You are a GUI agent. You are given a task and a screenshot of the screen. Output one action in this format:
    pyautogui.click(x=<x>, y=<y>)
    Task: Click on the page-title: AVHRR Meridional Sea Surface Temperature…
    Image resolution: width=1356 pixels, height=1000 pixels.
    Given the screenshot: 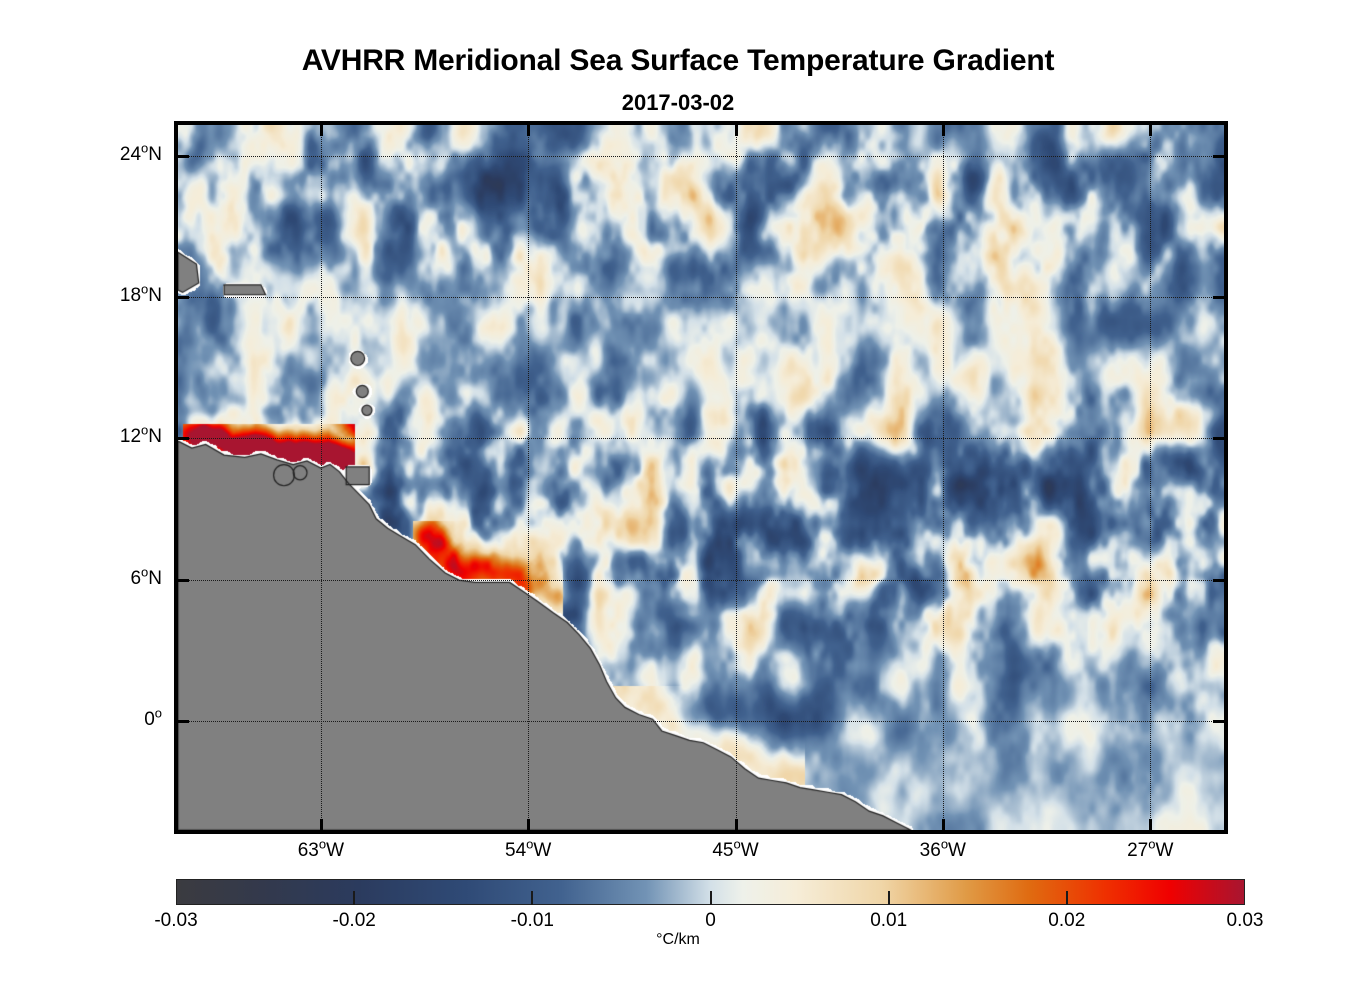 What is the action you would take?
    pyautogui.click(x=678, y=60)
    